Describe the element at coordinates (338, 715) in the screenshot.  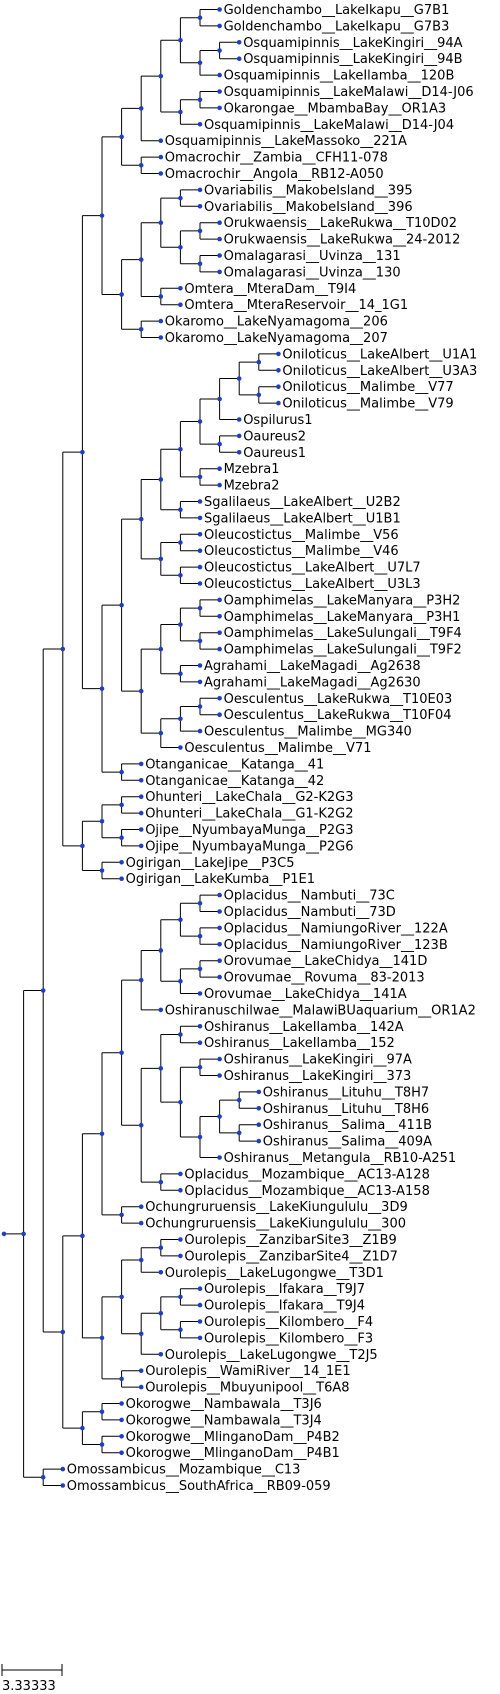
I see `tip-label: Oesculentus__LakeRukwa__T10F04` at that location.